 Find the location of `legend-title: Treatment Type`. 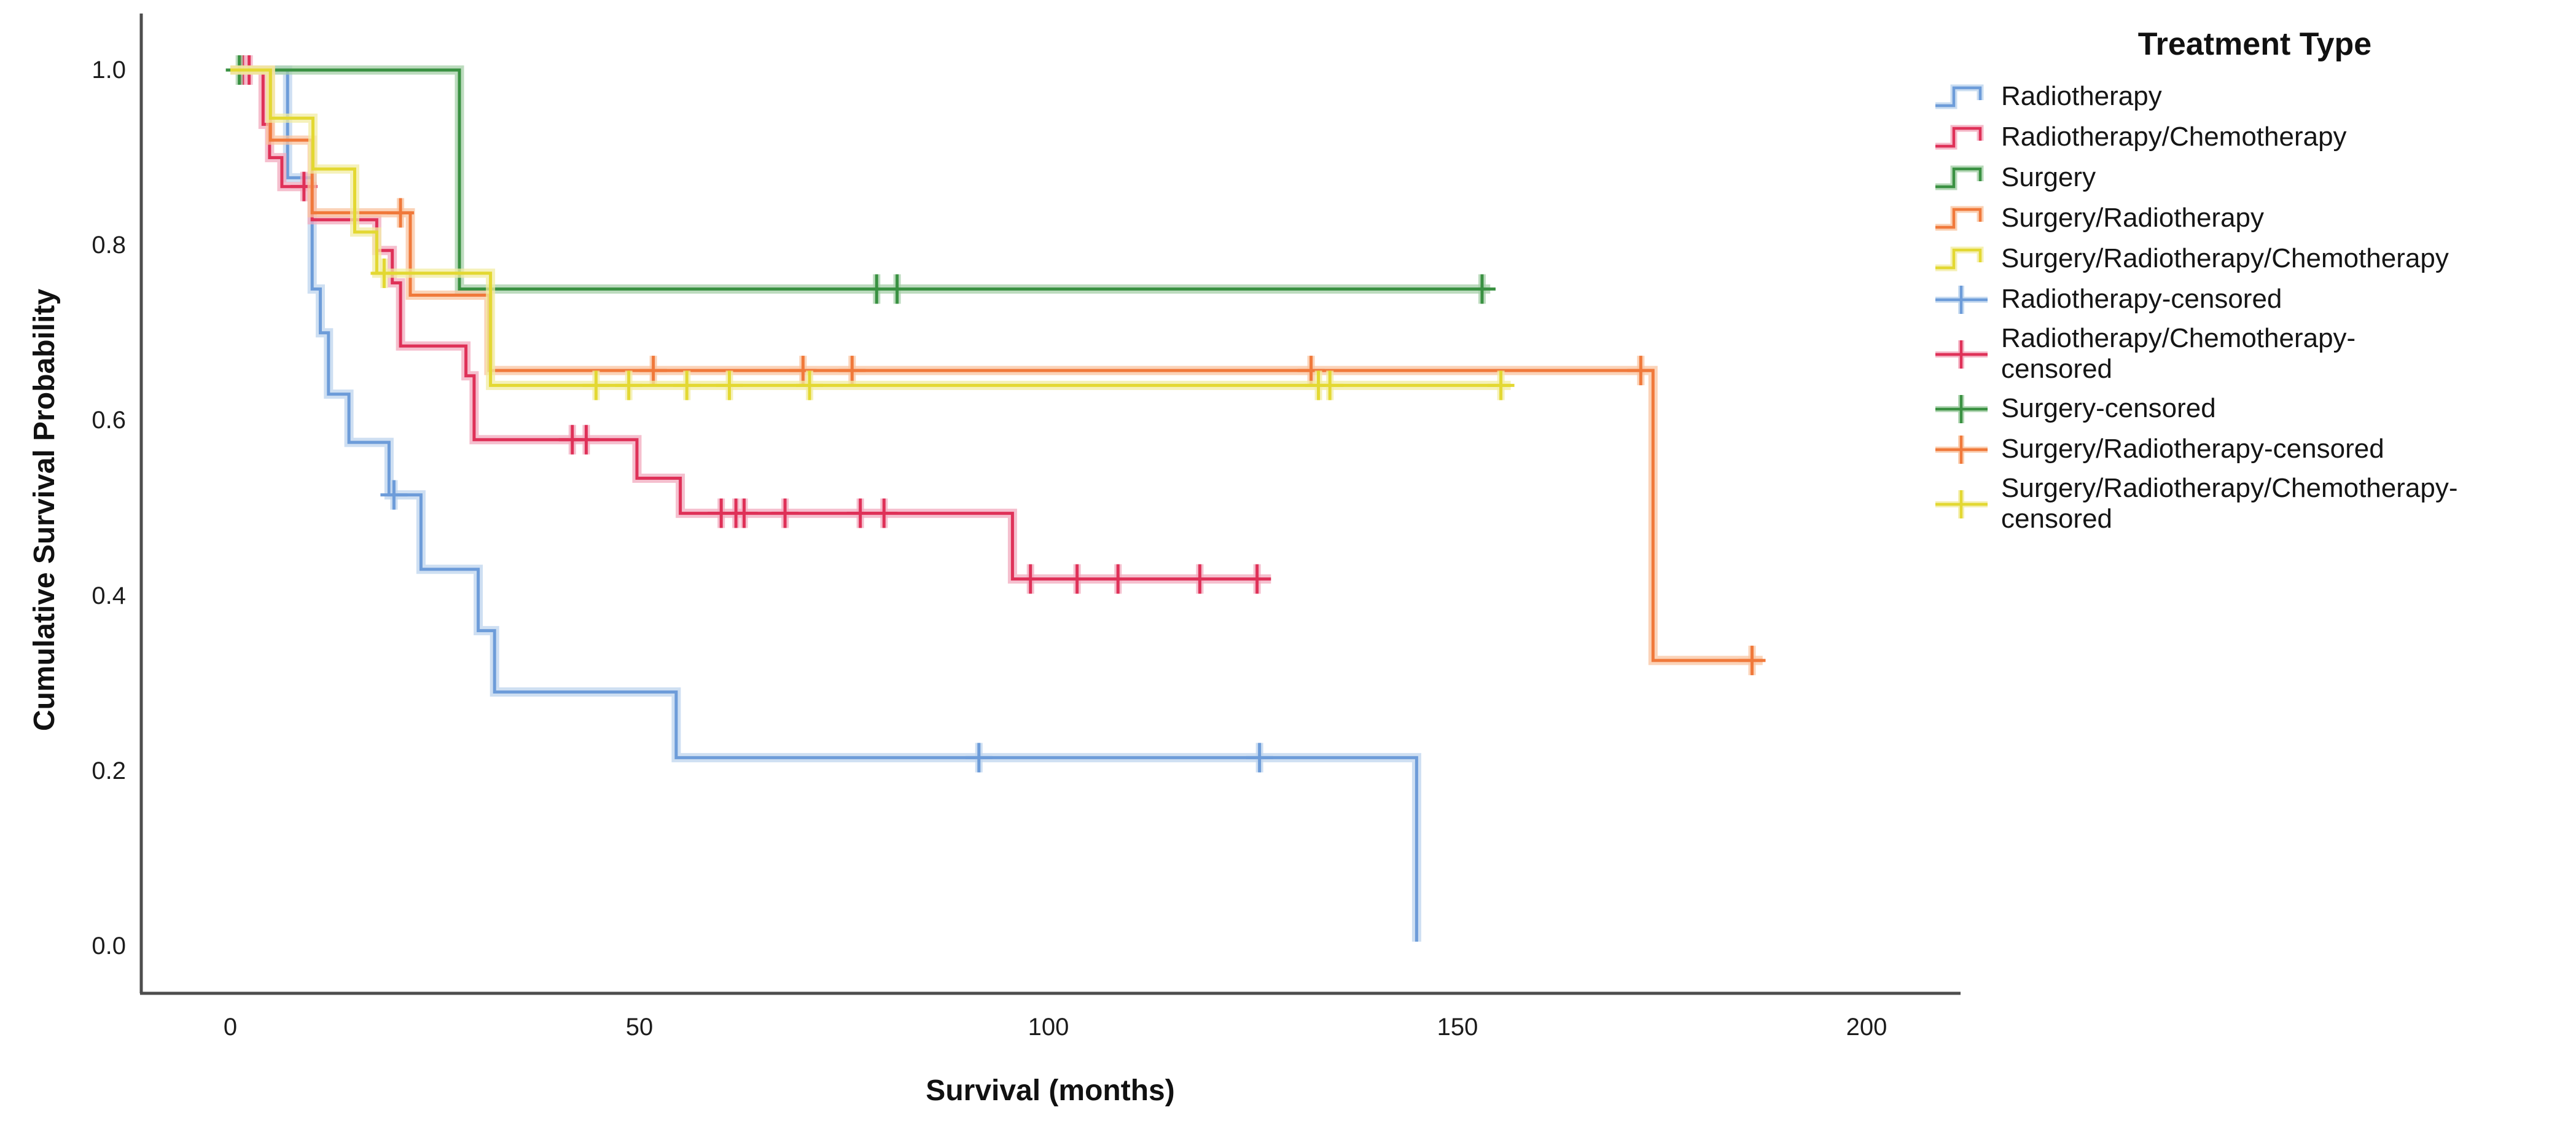

legend-title: Treatment Type is located at coordinates (2254, 44).